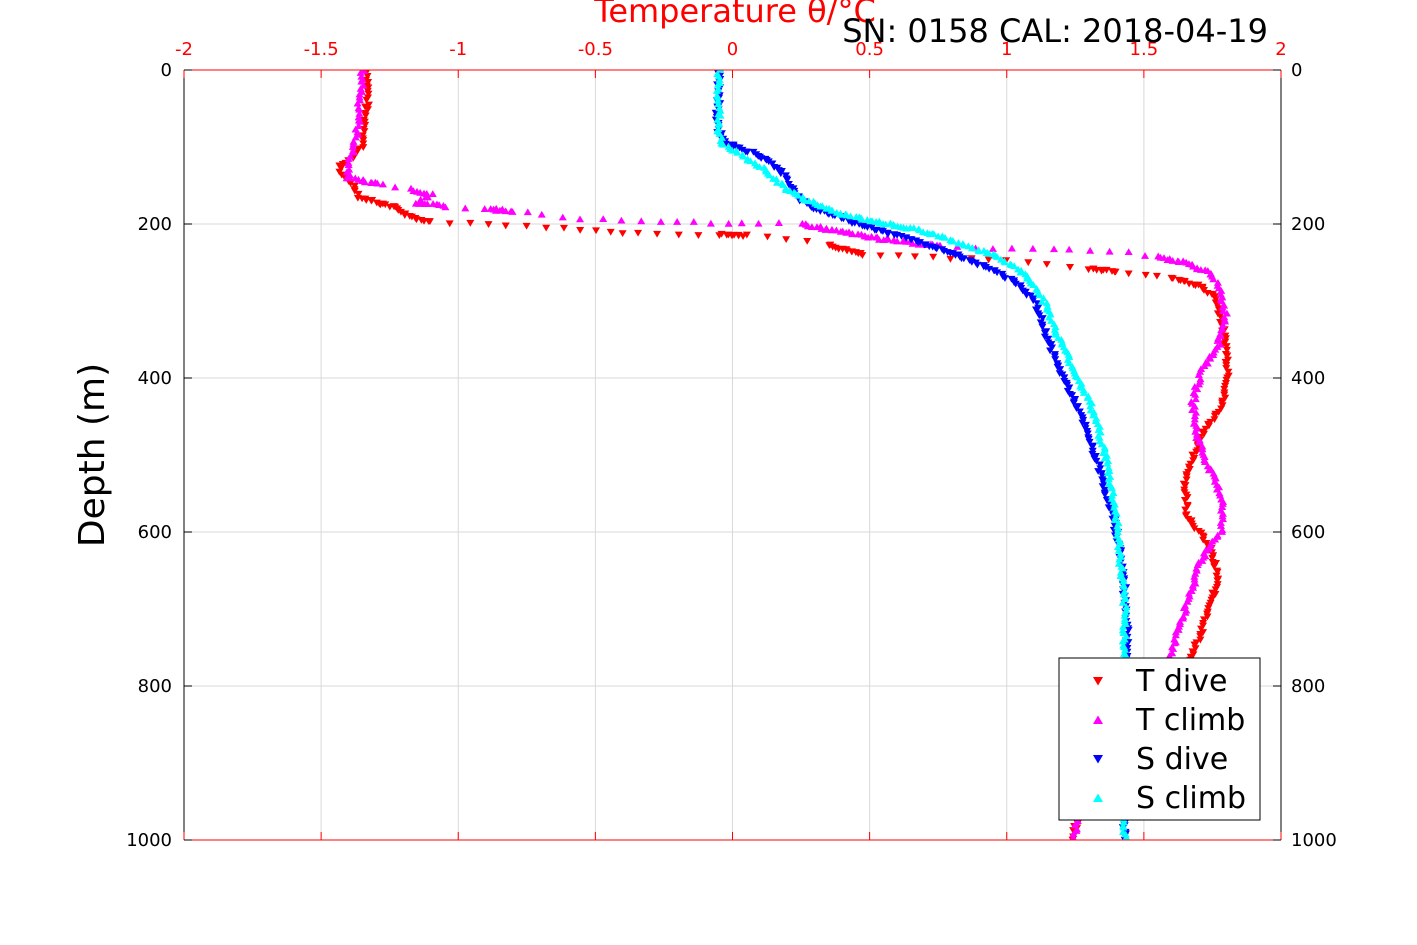 This screenshot has width=1417, height=945. I want to click on chart-title: Temperature θ/°C, so click(734, 15).